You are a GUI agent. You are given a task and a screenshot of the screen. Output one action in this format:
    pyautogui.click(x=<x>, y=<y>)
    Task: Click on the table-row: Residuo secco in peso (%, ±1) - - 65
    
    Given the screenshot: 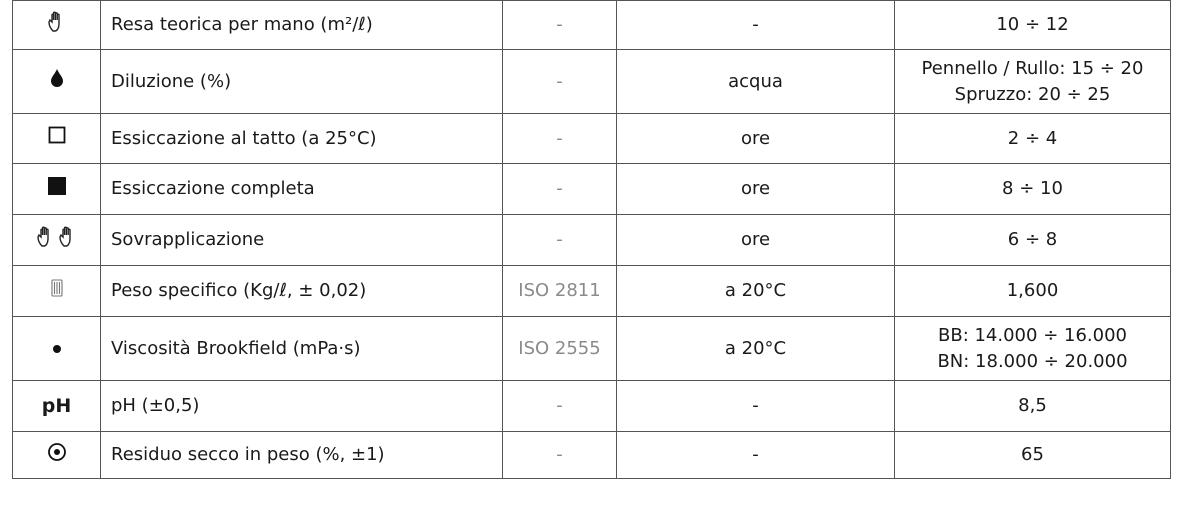 What is the action you would take?
    pyautogui.click(x=591, y=455)
    